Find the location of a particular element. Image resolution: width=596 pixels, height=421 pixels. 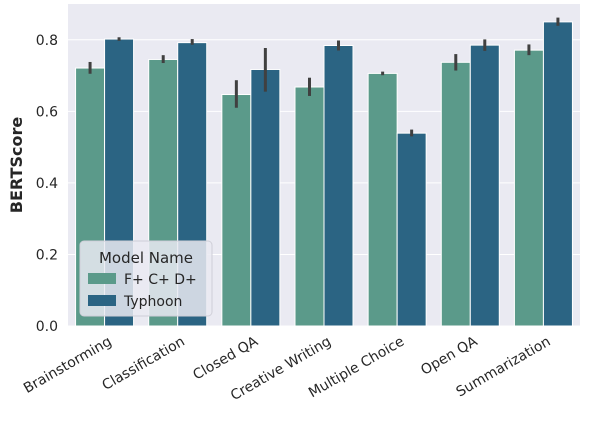

x-tick-label-open-qa: Open QA is located at coordinates (449, 355).